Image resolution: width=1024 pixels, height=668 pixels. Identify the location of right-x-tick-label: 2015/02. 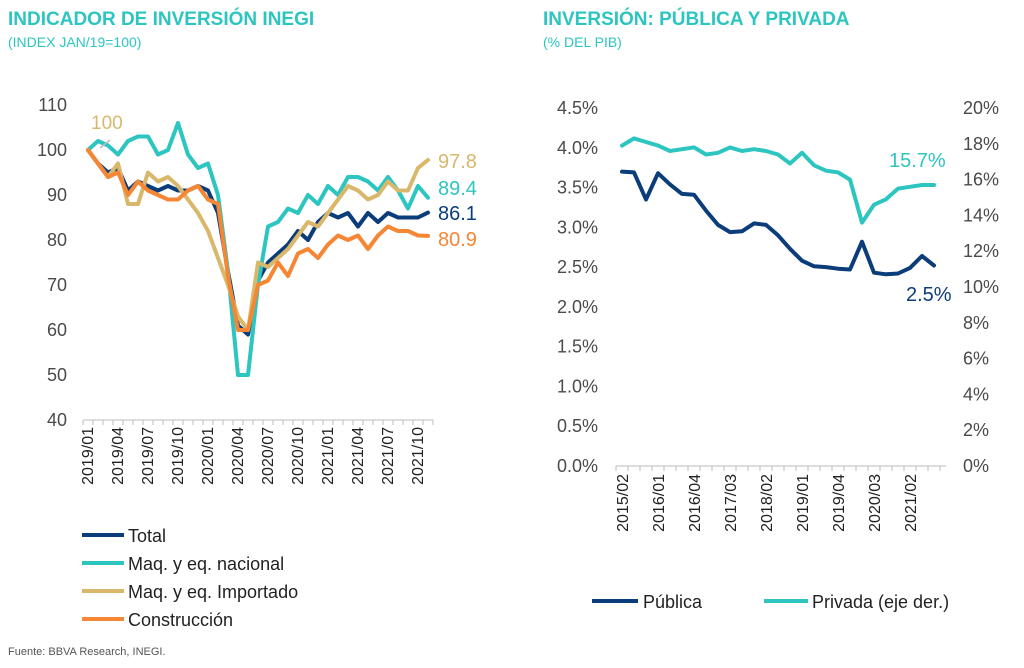
(623, 503).